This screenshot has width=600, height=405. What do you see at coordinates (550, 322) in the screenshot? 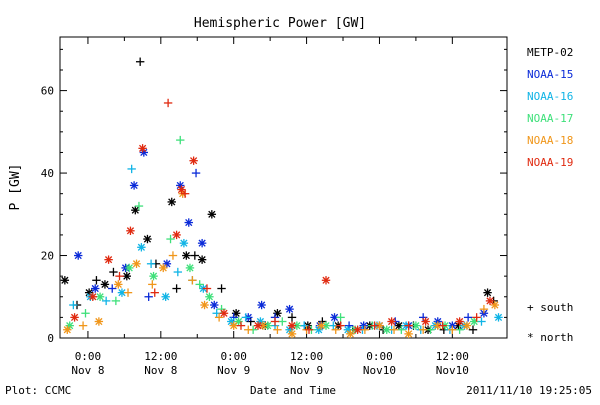
I see `marker-legend: + south * north` at bounding box center [550, 322].